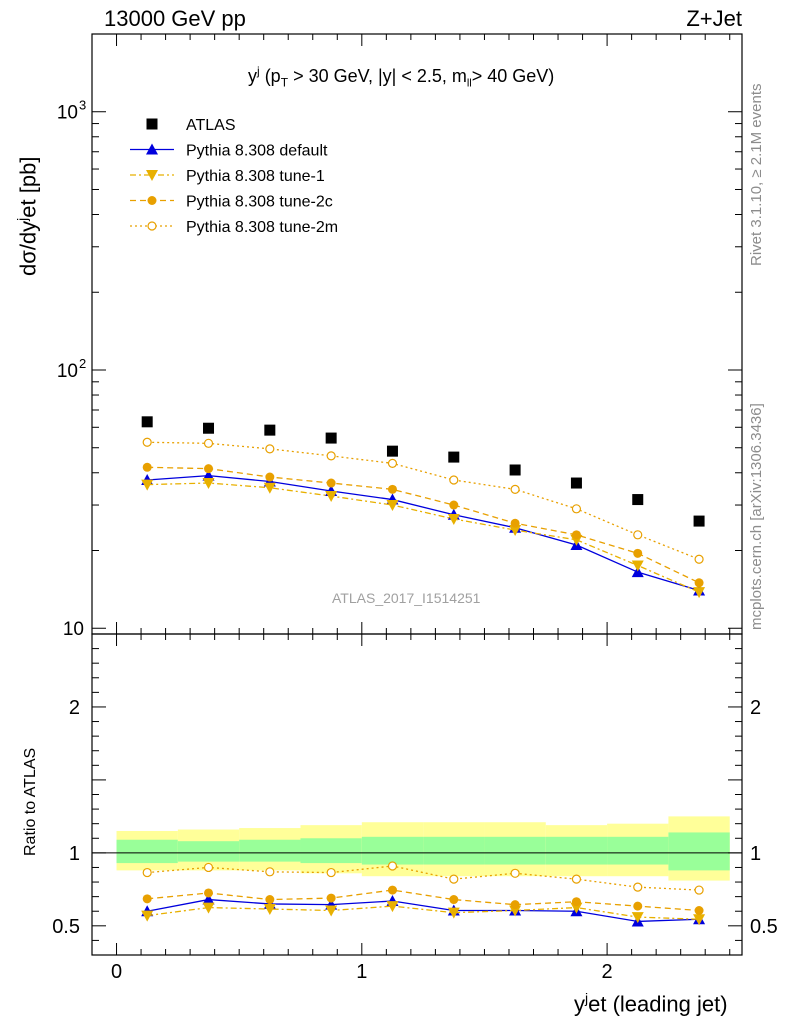 The image size is (786, 1024). I want to click on ratio-tick-label-right: 0.5, so click(764, 927).